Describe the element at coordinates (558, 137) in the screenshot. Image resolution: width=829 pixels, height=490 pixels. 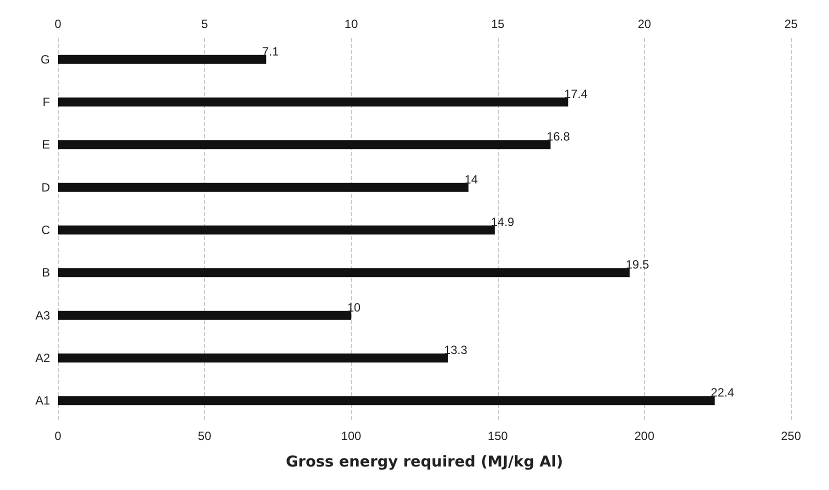
I see `data-label: 16.8` at that location.